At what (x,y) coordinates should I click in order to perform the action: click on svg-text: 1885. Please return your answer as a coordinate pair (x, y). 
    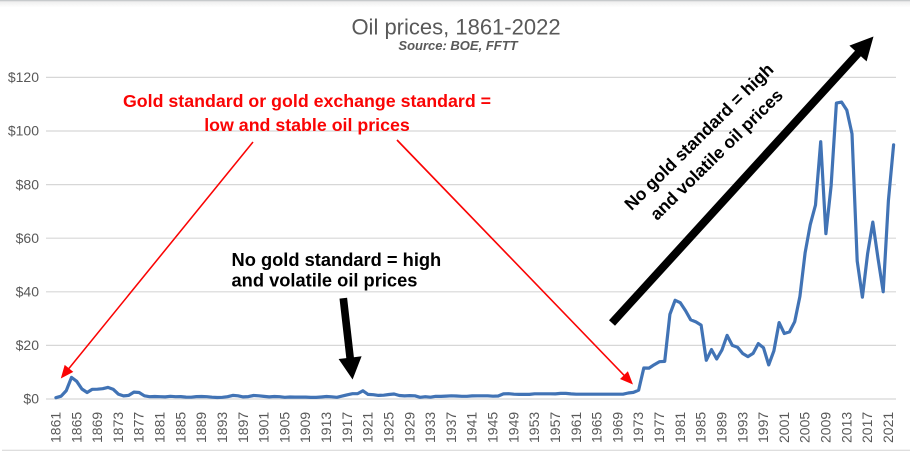
    Looking at the image, I should click on (180, 427).